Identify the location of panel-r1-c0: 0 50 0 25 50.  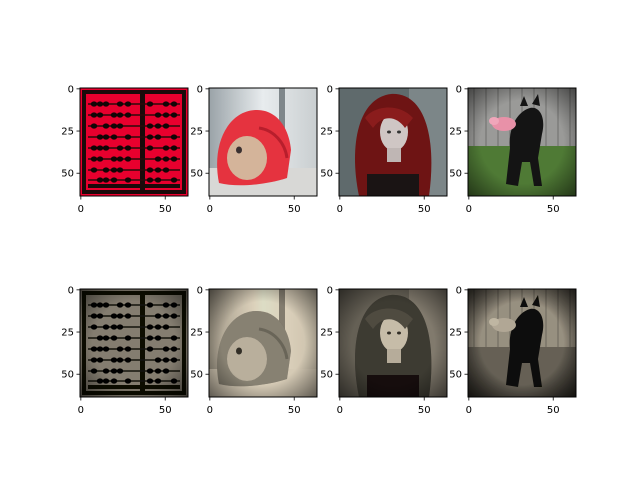
(125, 350).